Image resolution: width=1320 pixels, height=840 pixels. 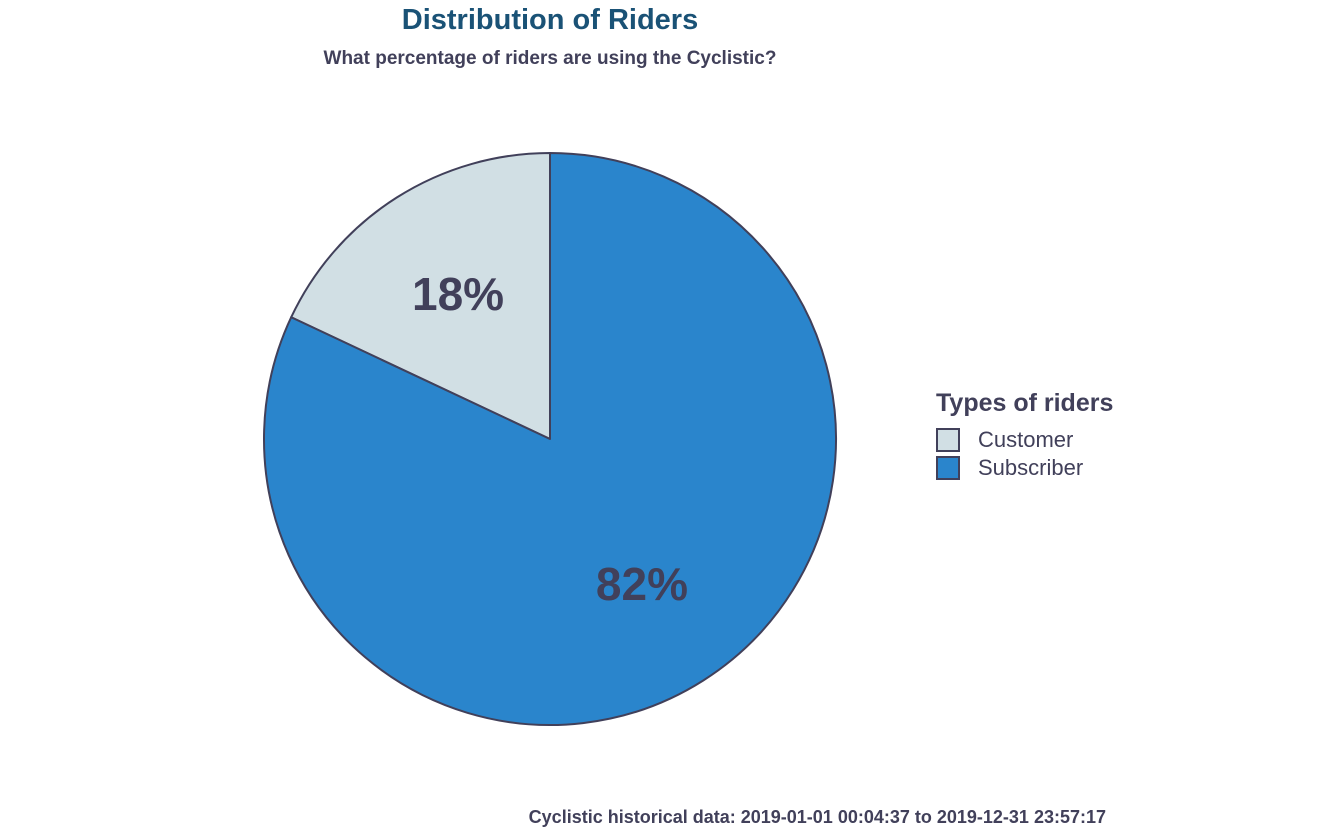 I want to click on legend-title: Types of riders, so click(x=1025, y=403).